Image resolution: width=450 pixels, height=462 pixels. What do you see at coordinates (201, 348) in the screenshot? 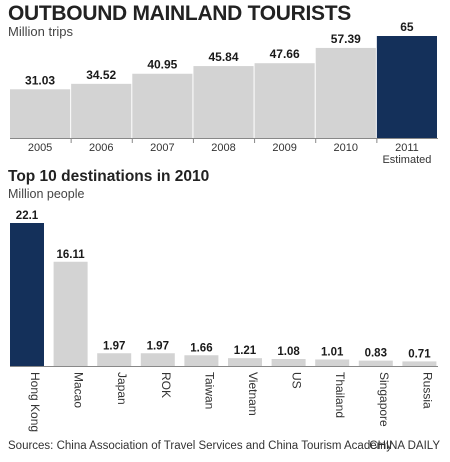
I see `value-label: 1.66` at bounding box center [201, 348].